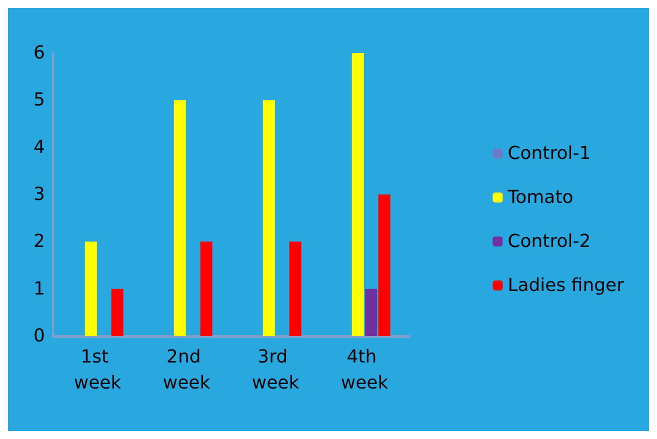 This screenshot has height=439, width=657. I want to click on y-tick-label: 4, so click(39, 147).